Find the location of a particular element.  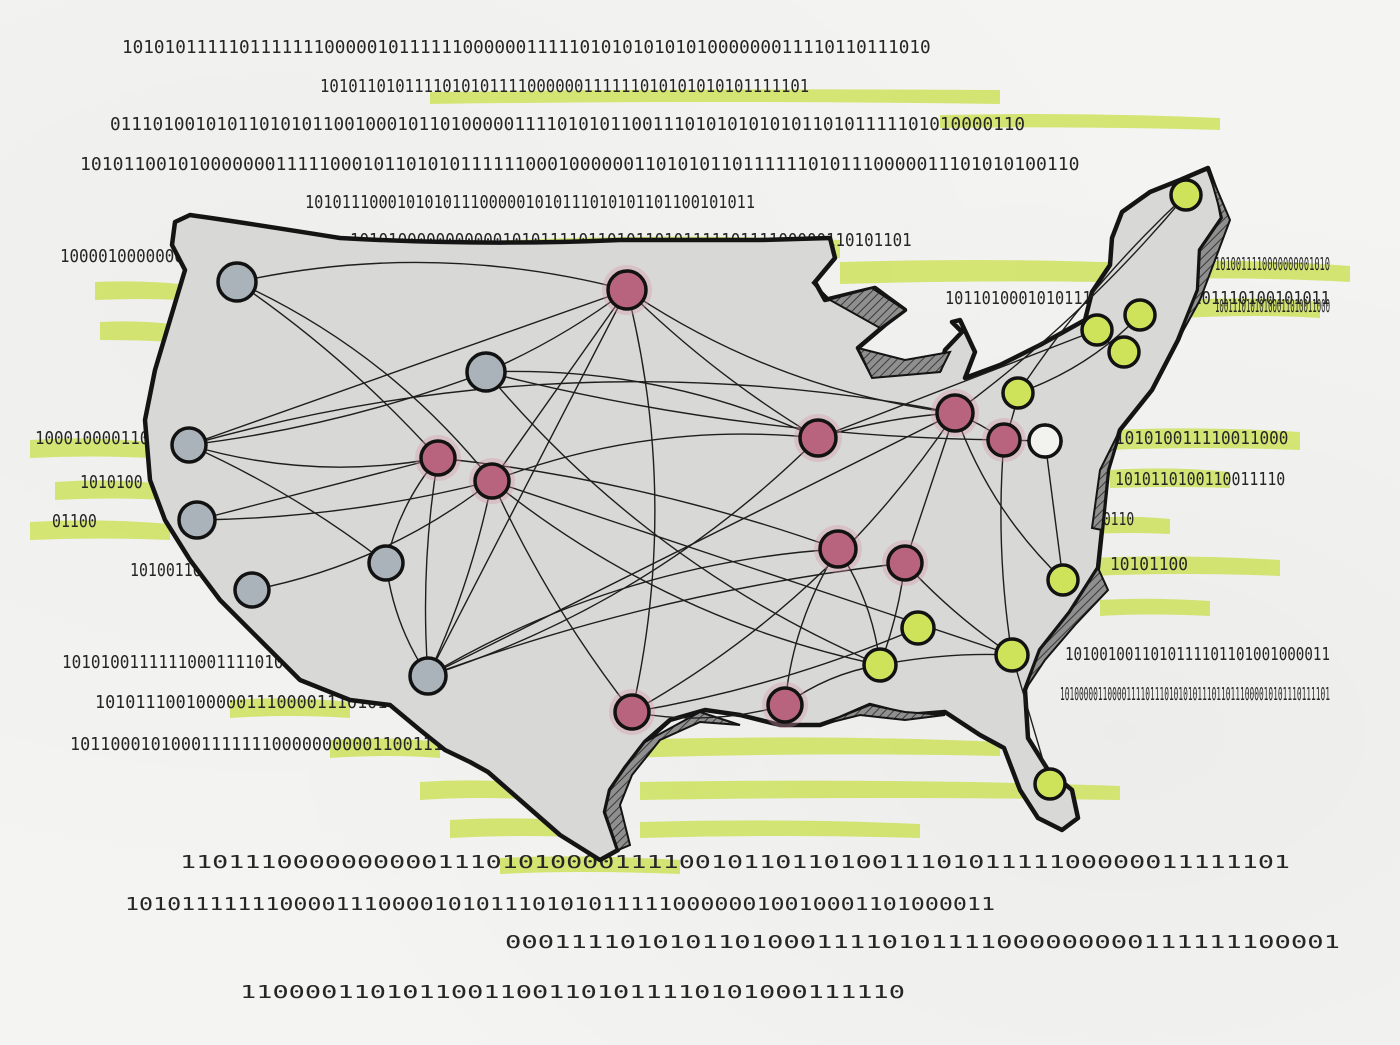

binary-line: 101001100 is located at coordinates (170, 570).